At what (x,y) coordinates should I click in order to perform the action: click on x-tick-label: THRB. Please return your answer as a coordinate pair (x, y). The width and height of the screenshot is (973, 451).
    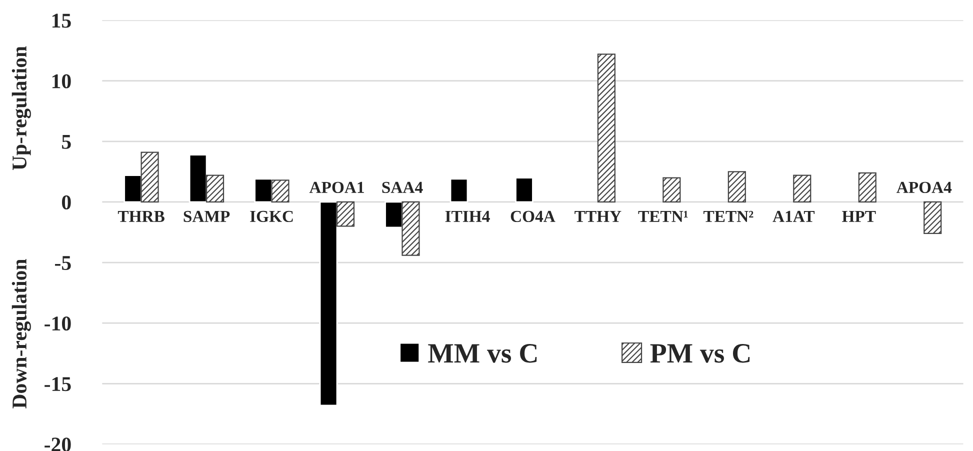
    Looking at the image, I should click on (141, 216).